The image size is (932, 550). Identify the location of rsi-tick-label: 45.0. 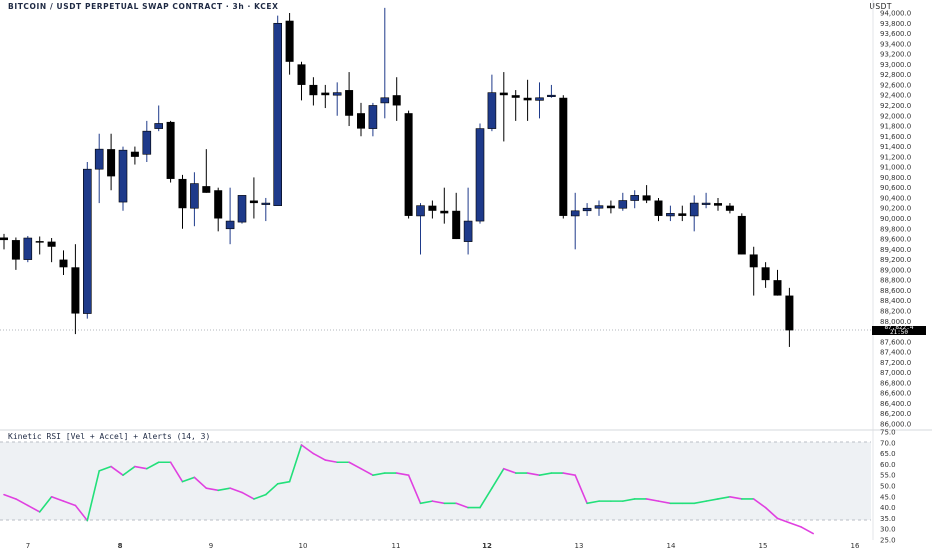
(888, 497).